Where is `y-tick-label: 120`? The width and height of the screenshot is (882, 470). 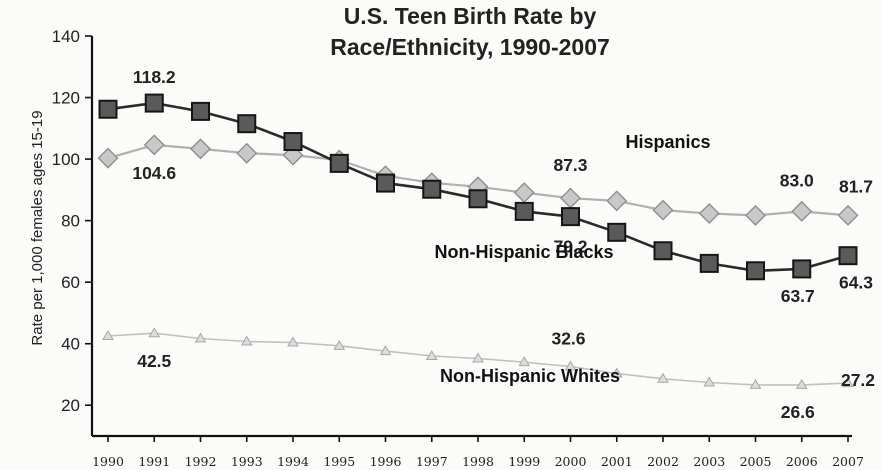
y-tick-label: 120 is located at coordinates (66, 98).